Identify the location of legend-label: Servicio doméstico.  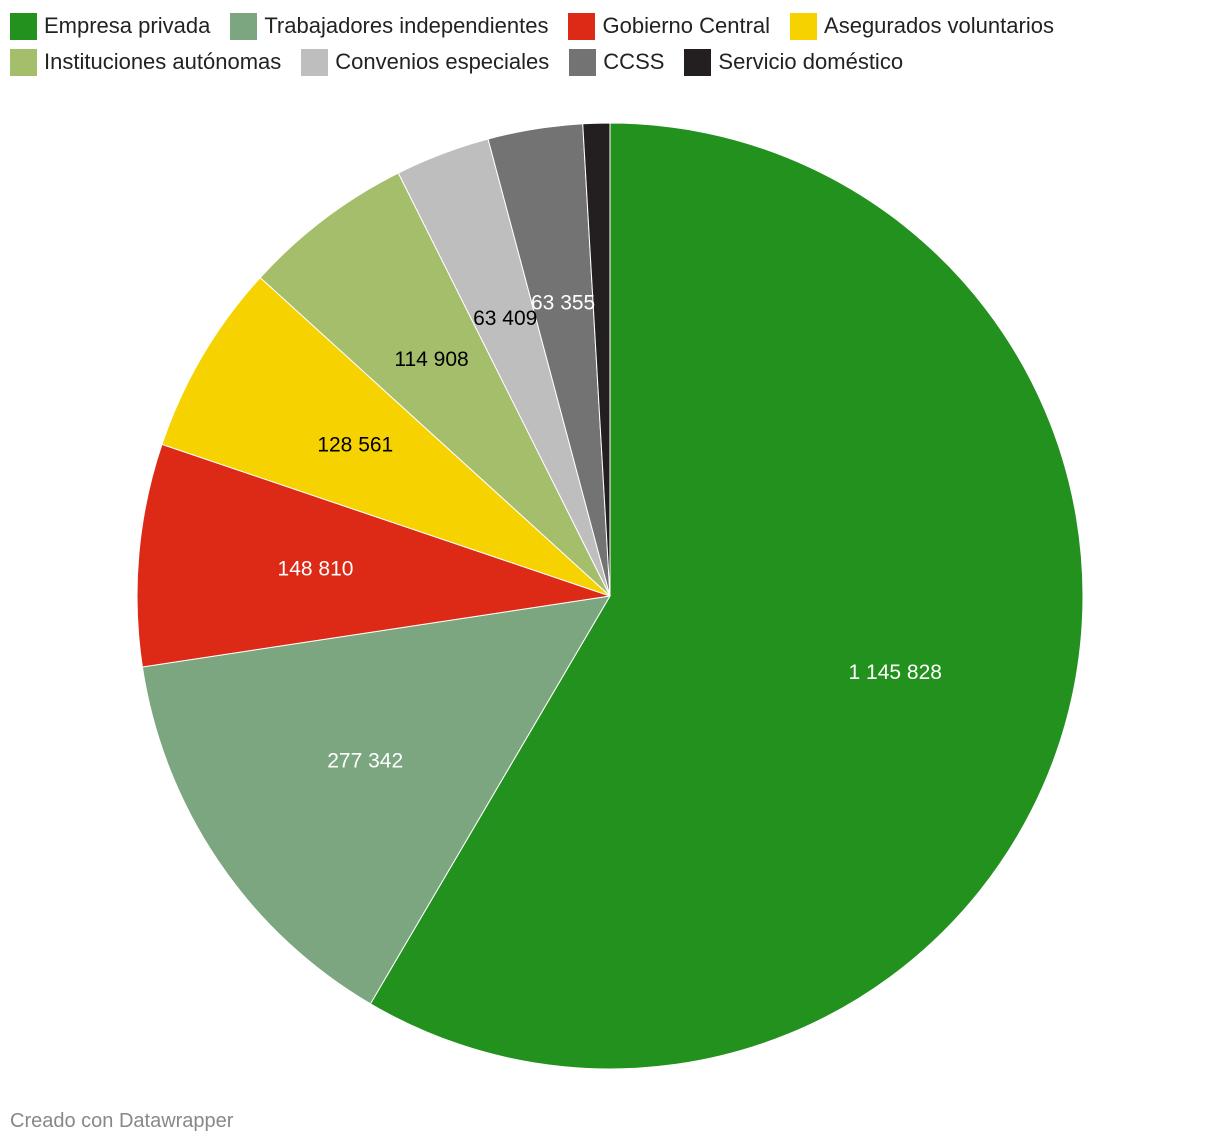
(811, 61).